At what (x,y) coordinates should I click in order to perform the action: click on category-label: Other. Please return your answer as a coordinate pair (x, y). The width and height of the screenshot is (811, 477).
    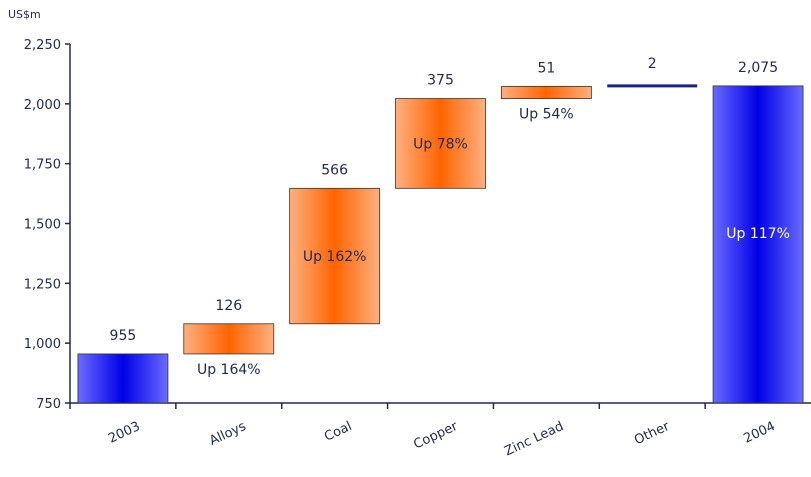
    Looking at the image, I should click on (652, 433).